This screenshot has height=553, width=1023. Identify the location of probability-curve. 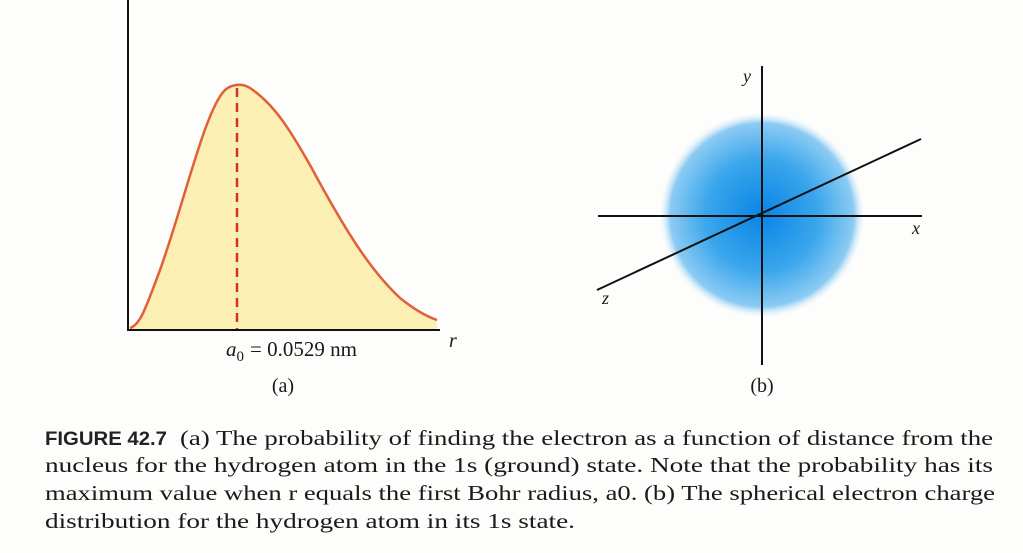
(283, 206).